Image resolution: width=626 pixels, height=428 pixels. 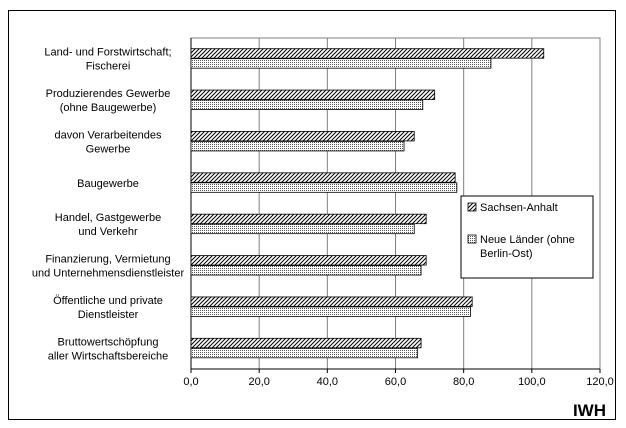 I want to click on category-label: Produzierendes Gewerbe, so click(x=108, y=94).